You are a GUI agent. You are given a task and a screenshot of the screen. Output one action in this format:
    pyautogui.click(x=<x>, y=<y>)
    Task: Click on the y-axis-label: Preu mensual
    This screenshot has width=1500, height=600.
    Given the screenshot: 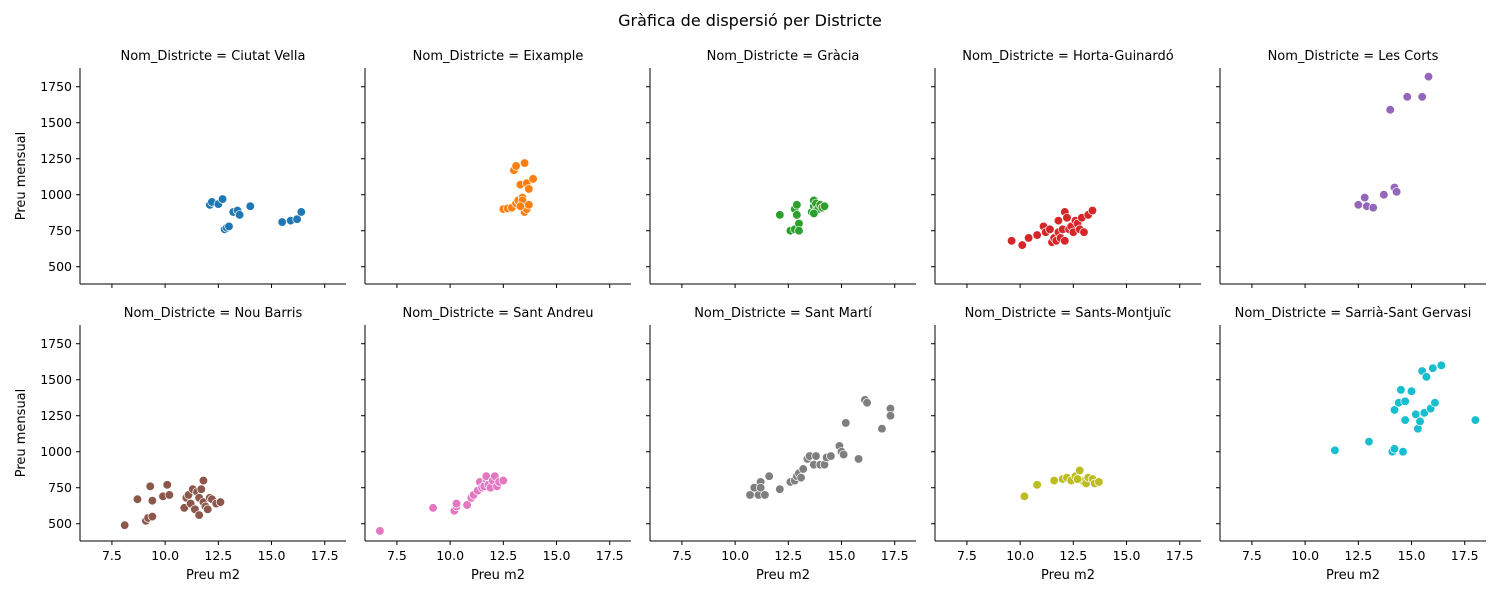 What is the action you would take?
    pyautogui.click(x=21, y=433)
    